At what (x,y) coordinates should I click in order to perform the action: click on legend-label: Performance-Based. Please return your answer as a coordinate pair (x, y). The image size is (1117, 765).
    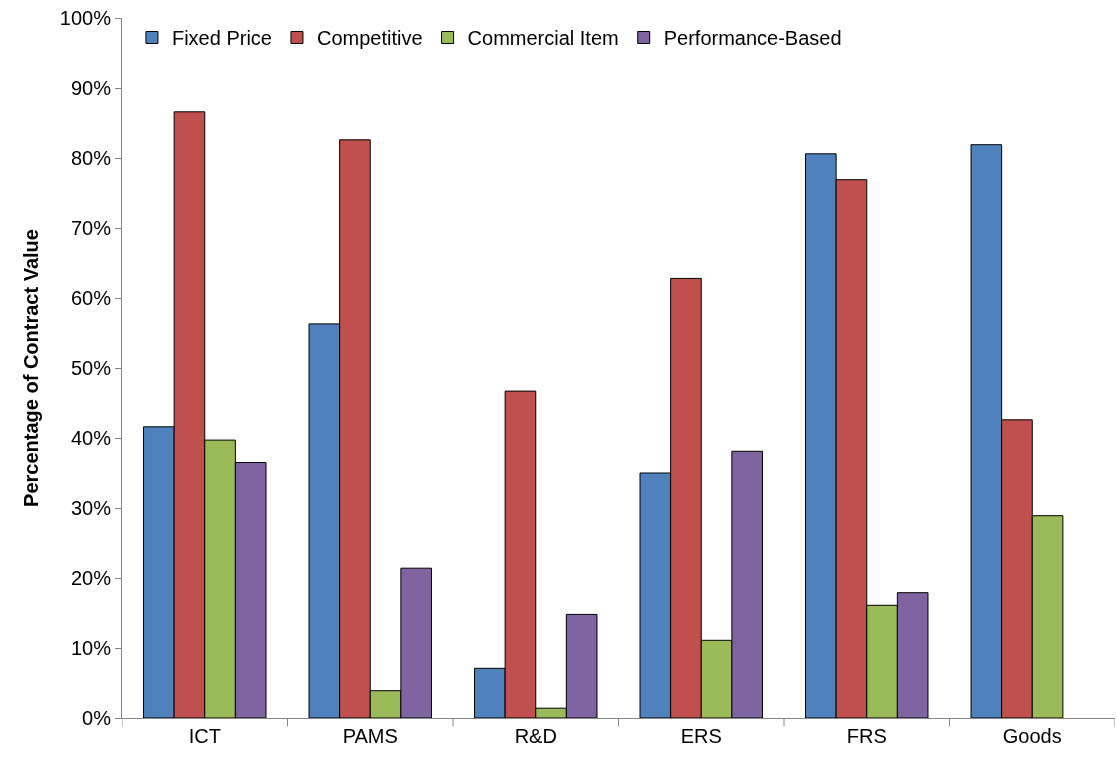
    Looking at the image, I should click on (752, 38).